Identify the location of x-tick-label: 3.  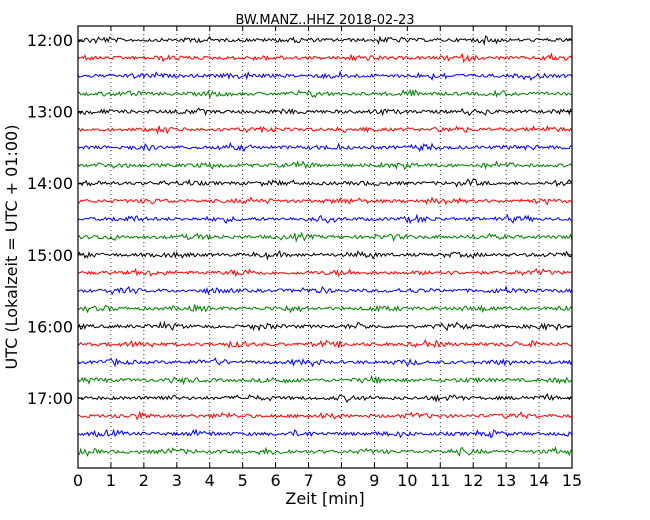
(177, 480).